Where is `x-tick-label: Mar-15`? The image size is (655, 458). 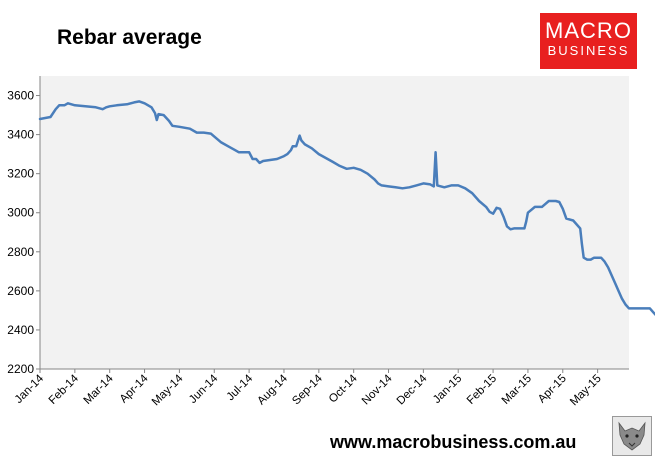 x-tick-label: Mar-15 is located at coordinates (517, 390).